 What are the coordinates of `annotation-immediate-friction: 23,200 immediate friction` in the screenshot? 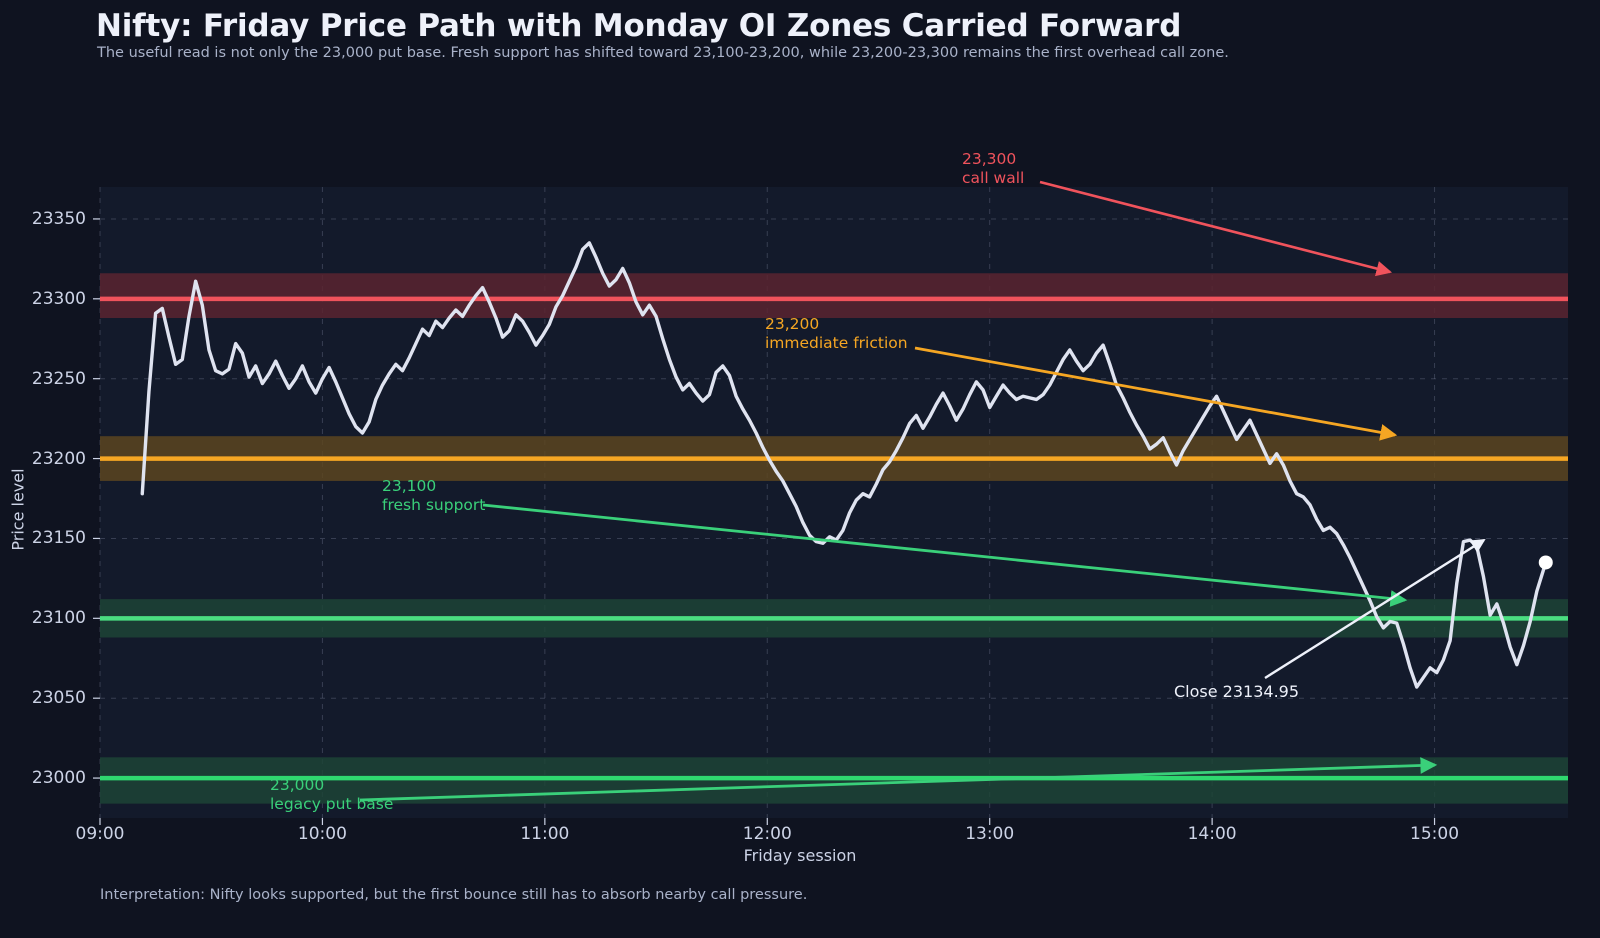 It's located at (836, 333).